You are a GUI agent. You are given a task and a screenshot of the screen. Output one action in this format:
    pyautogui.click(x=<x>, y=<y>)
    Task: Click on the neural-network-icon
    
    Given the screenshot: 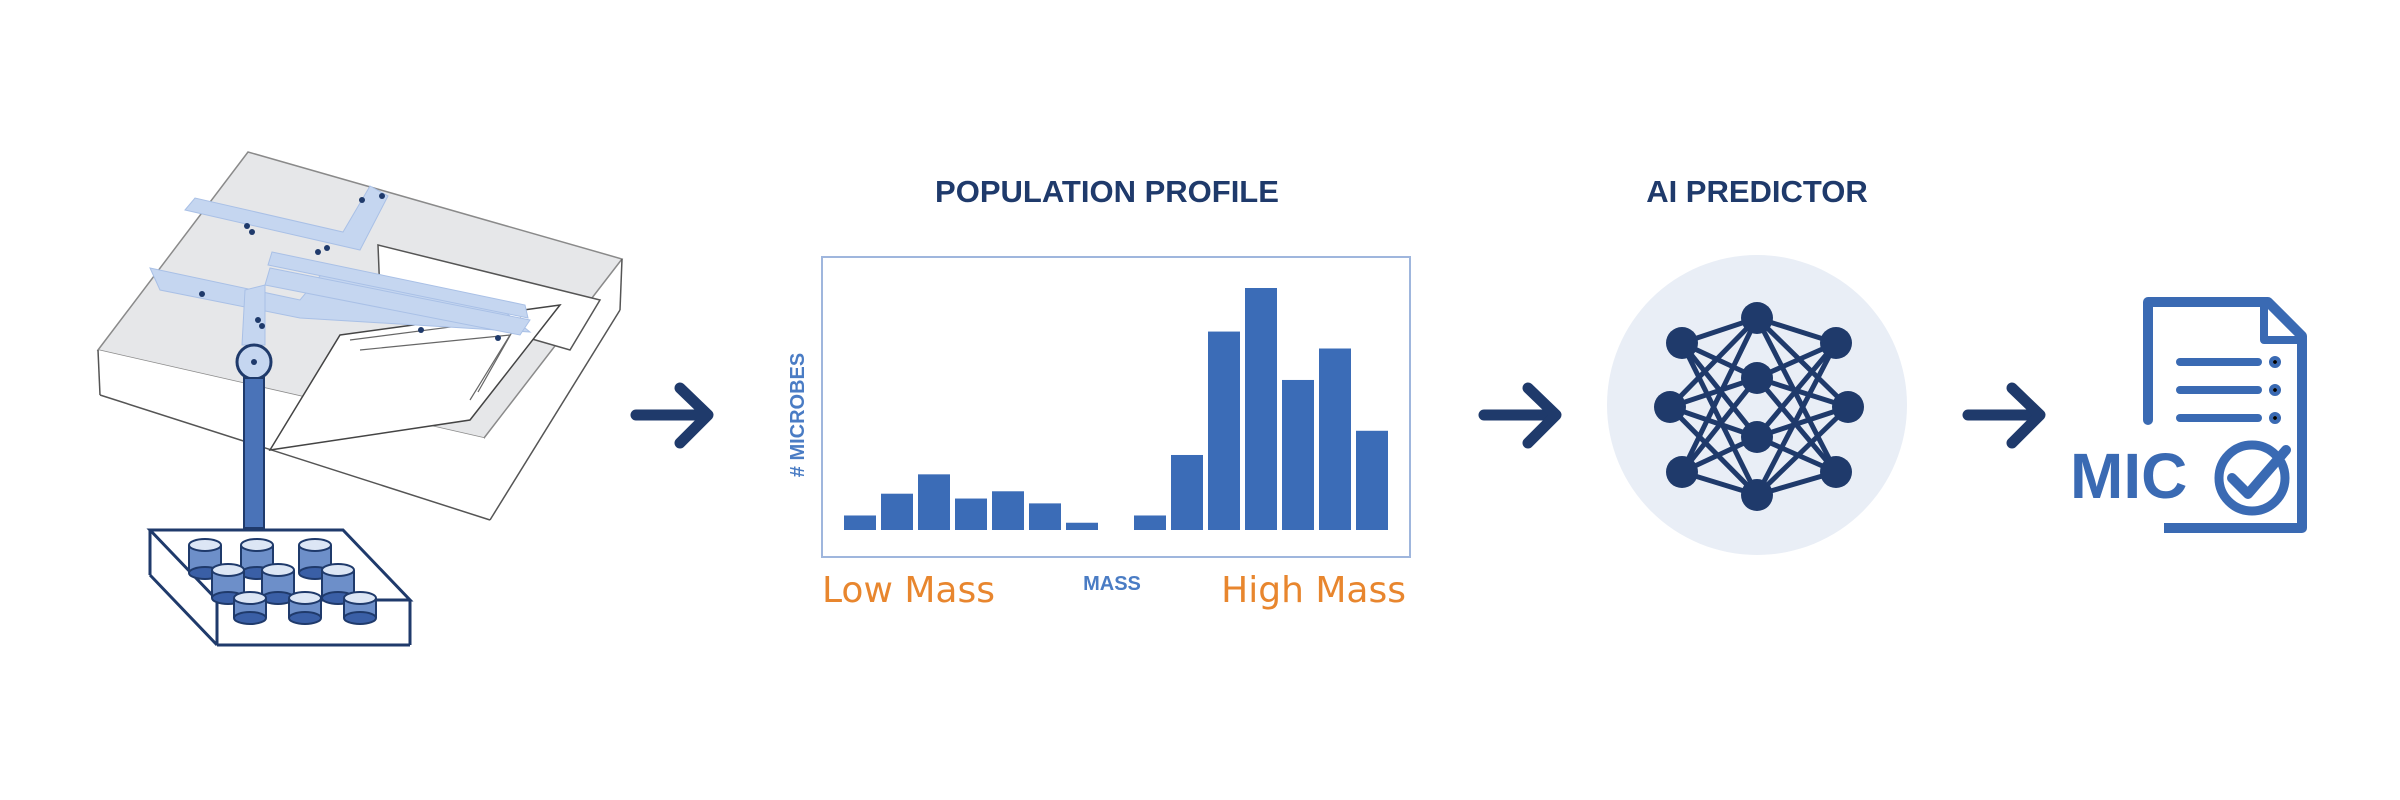 What is the action you would take?
    pyautogui.click(x=1759, y=406)
    